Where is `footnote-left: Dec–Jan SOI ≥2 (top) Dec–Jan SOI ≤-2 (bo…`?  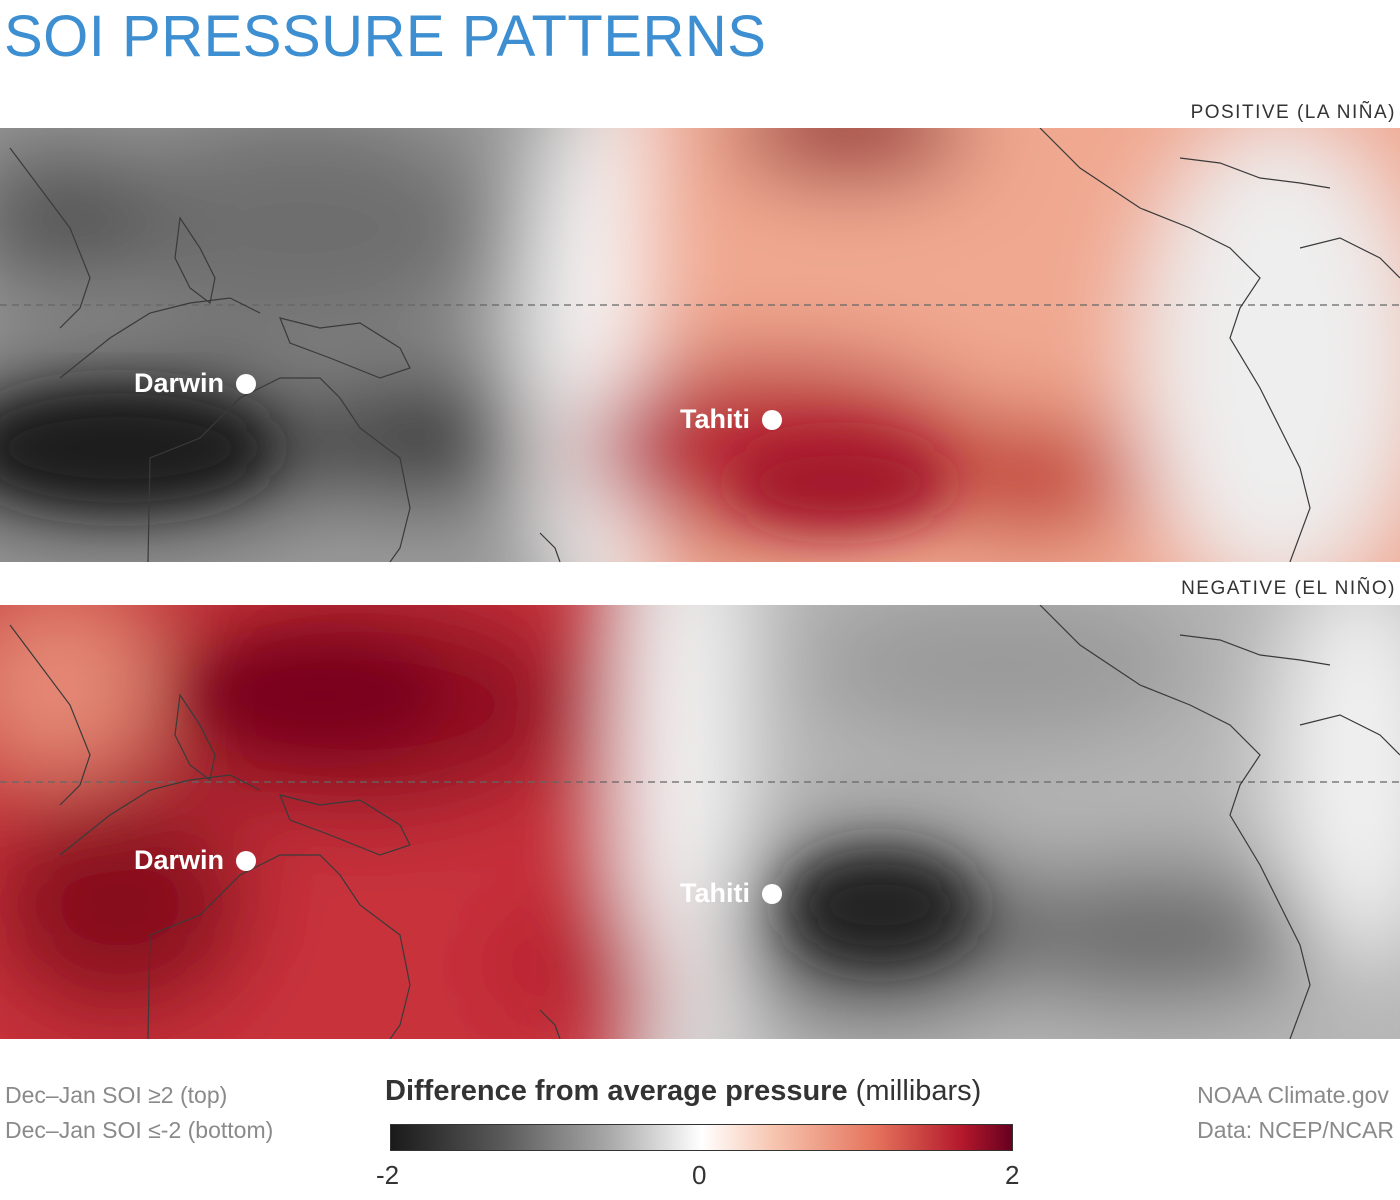
footnote-left: Dec–Jan SOI ≥2 (top) Dec–Jan SOI ≤-2 (bo… is located at coordinates (139, 1113).